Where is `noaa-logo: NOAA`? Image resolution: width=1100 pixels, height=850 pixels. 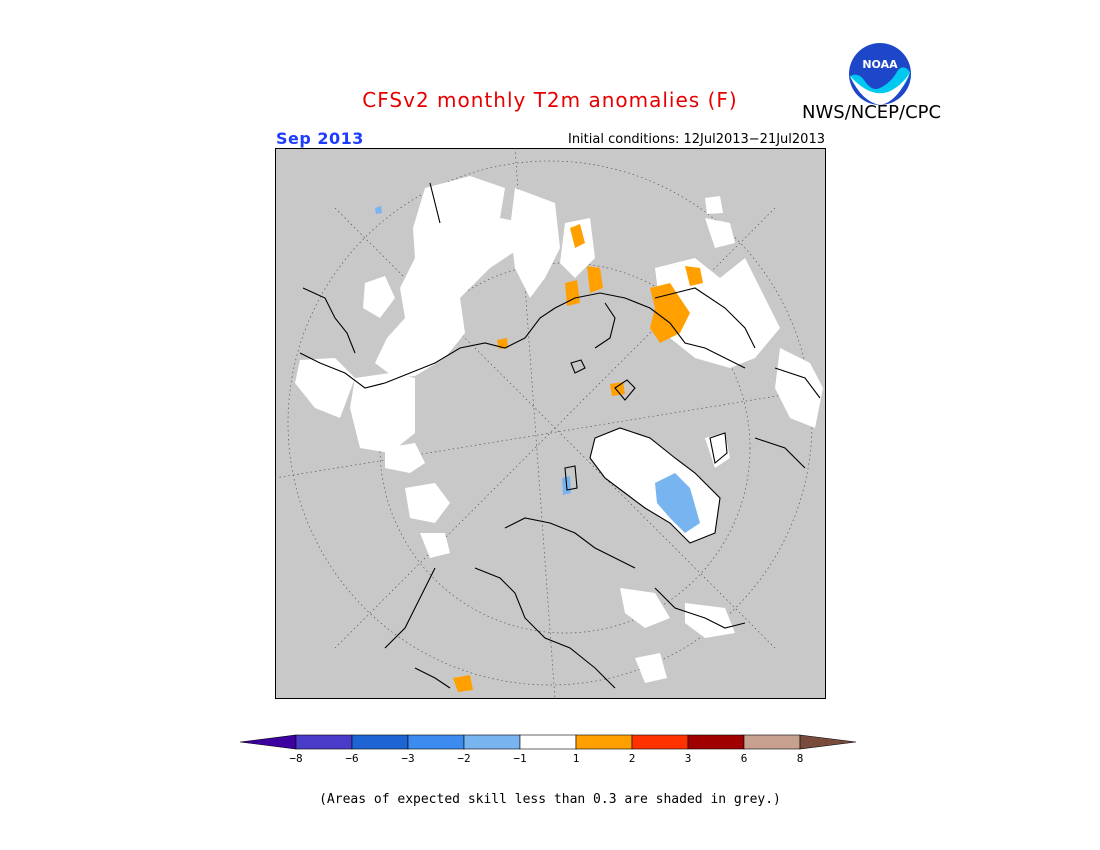
noaa-logo: NOAA is located at coordinates (880, 74).